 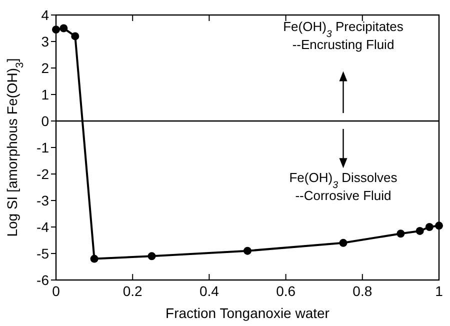 I want to click on y-tick-label: -1, so click(x=43, y=148).